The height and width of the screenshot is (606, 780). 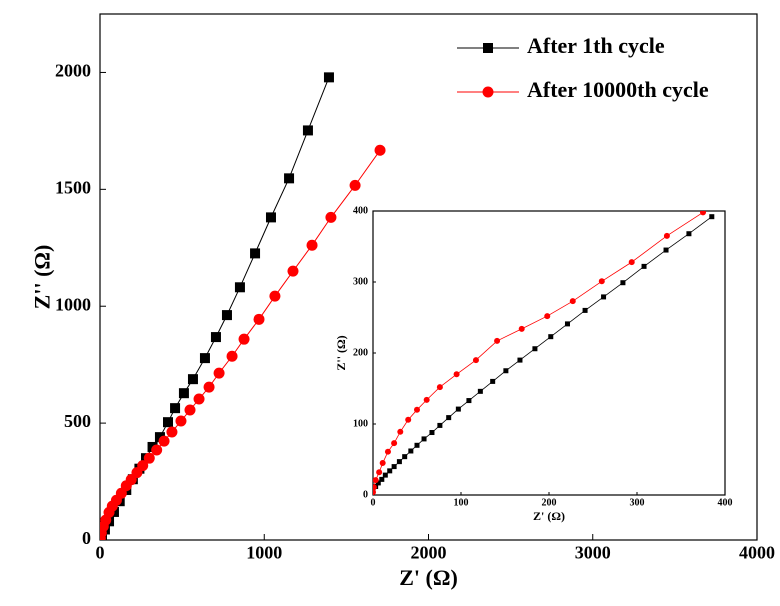 What do you see at coordinates (593, 553) in the screenshot?
I see `x-tick-label: 3000` at bounding box center [593, 553].